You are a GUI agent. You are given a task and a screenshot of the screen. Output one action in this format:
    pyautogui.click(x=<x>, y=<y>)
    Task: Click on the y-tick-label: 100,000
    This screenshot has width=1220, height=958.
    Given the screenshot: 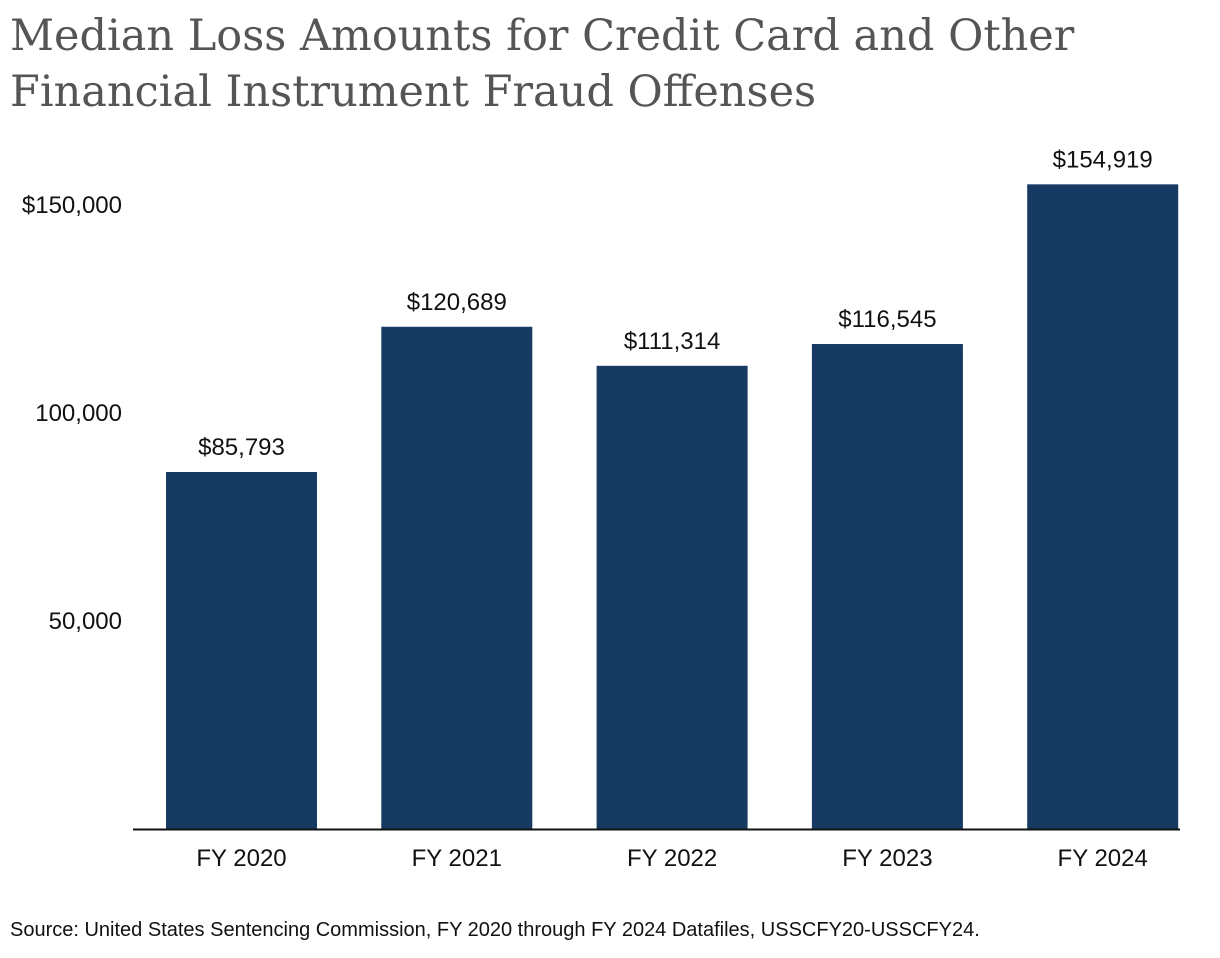 What is the action you would take?
    pyautogui.click(x=78, y=413)
    